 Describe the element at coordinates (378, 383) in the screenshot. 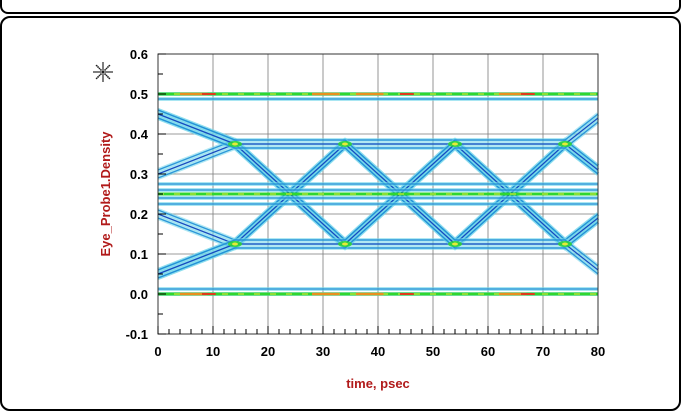

I see `x-axis-title: time, psec` at that location.